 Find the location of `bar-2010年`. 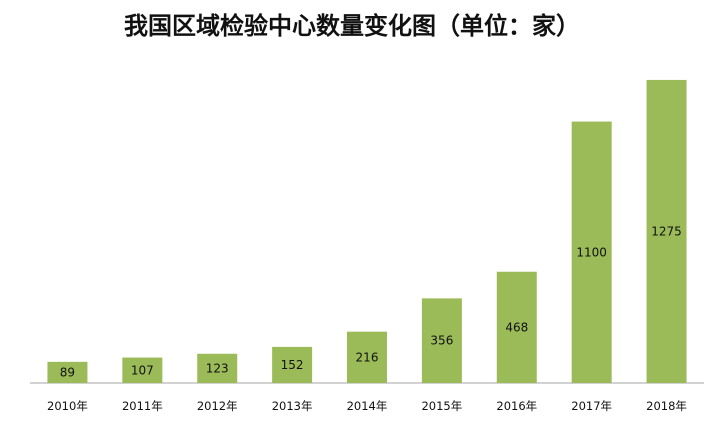

bar-2010年 is located at coordinates (67, 372).